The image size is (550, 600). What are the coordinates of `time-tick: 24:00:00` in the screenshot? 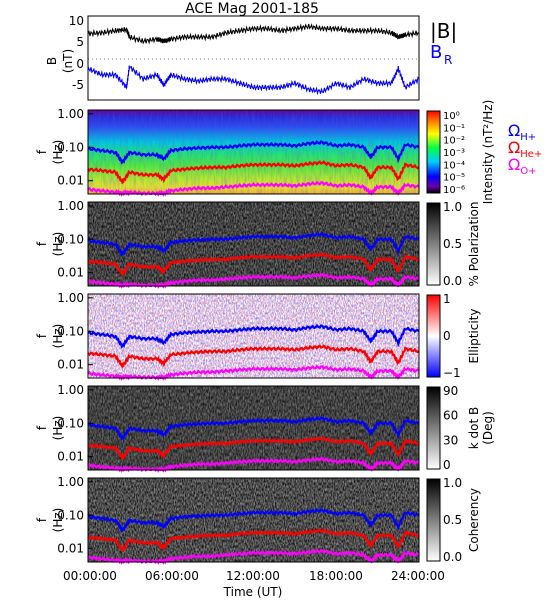 It's located at (418, 576).